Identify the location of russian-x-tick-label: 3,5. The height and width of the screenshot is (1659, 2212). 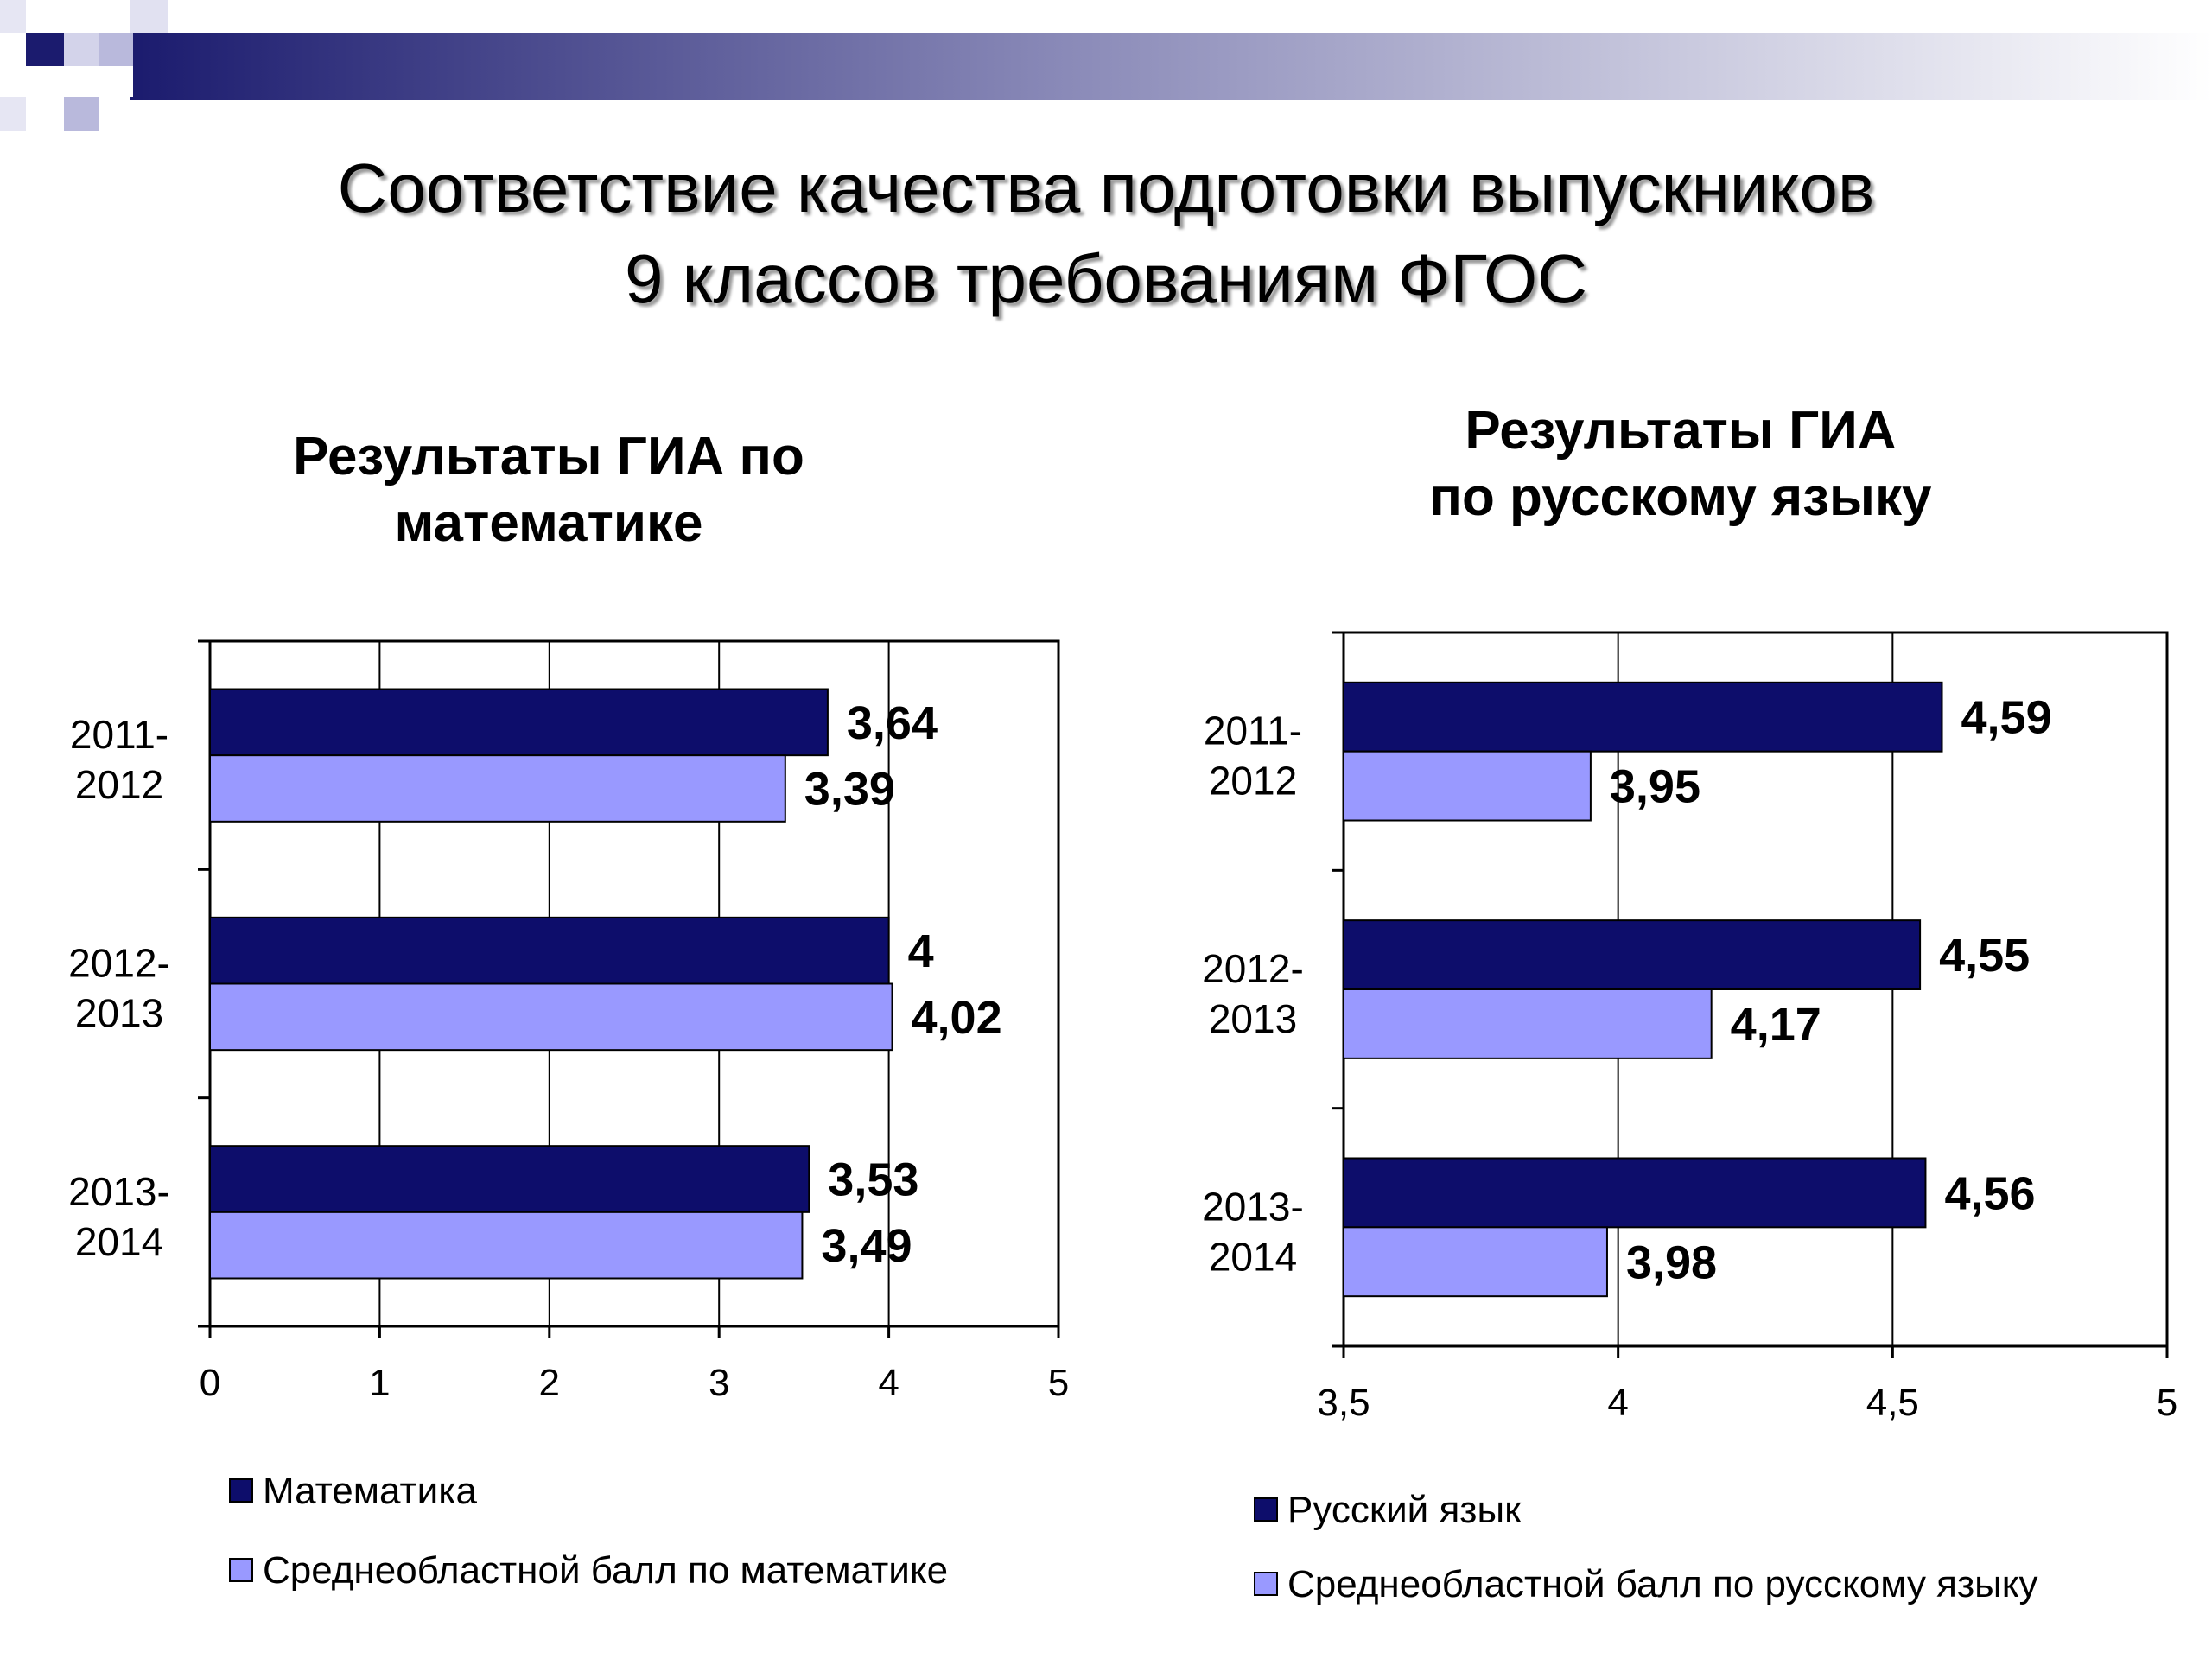
(1343, 1403).